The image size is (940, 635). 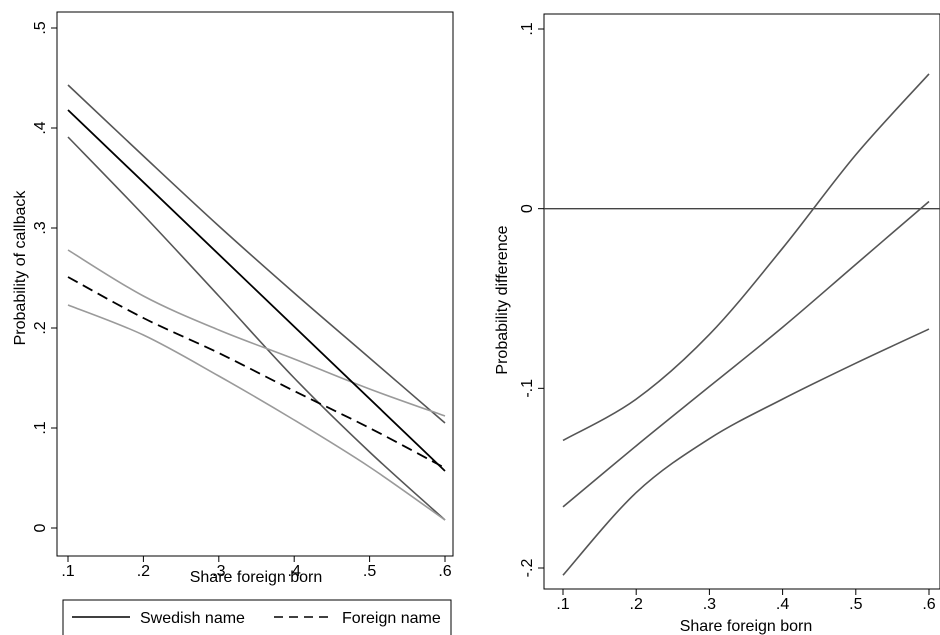 I want to click on left-x-tick-label: .3, so click(x=218, y=571).